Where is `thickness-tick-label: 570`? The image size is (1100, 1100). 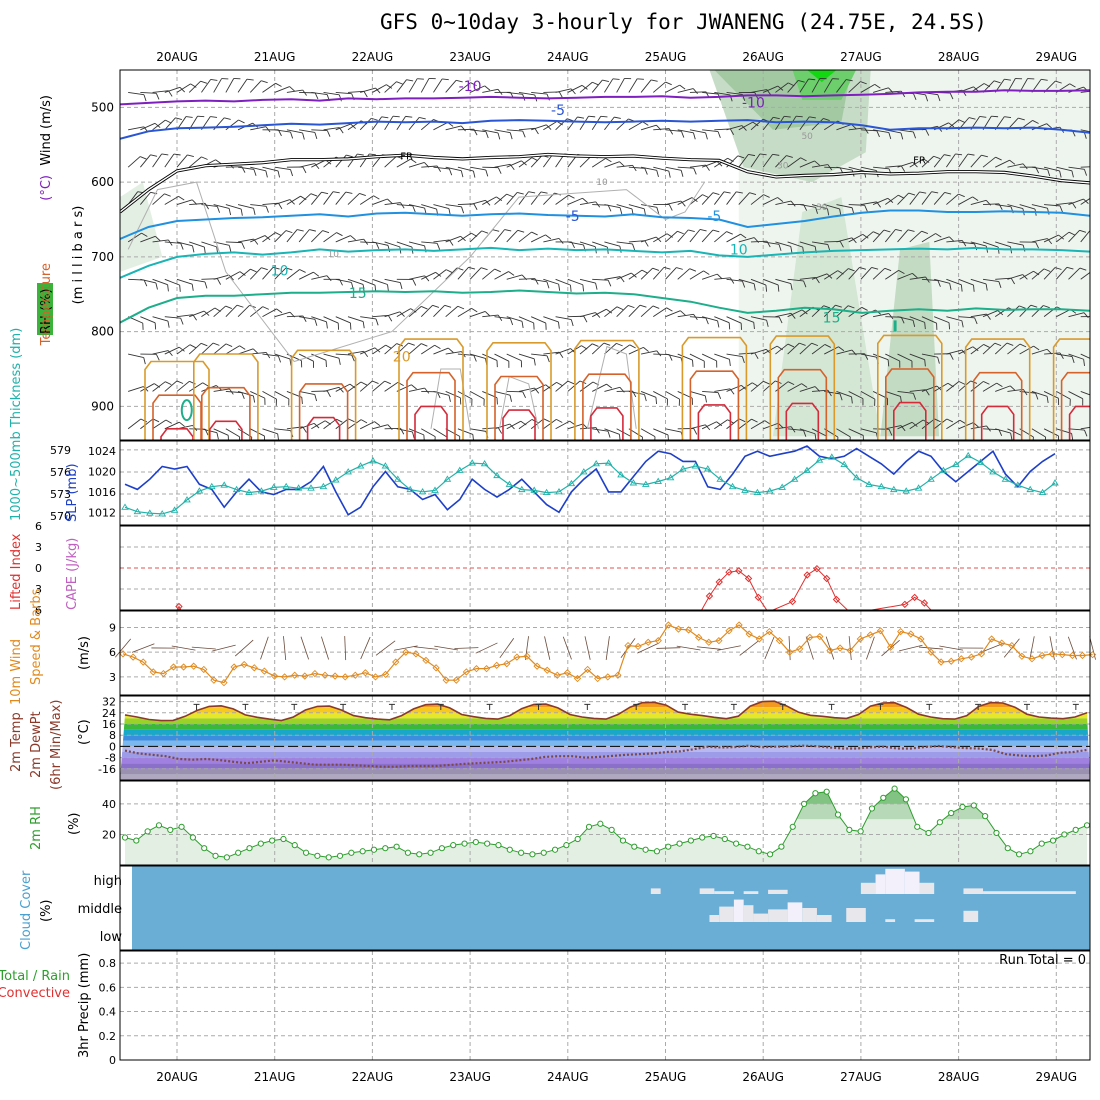
thickness-tick-label: 570 is located at coordinates (60, 516).